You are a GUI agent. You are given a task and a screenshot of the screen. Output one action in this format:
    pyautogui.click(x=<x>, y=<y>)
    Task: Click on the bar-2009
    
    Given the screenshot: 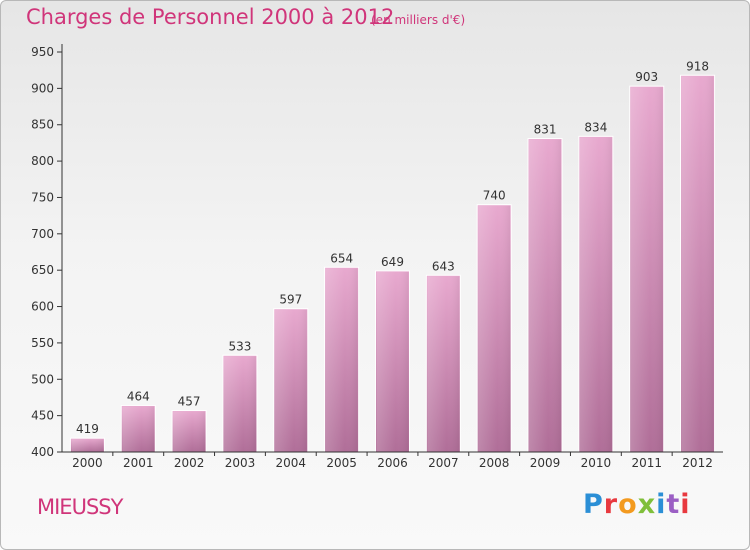 What is the action you would take?
    pyautogui.click(x=545, y=295)
    